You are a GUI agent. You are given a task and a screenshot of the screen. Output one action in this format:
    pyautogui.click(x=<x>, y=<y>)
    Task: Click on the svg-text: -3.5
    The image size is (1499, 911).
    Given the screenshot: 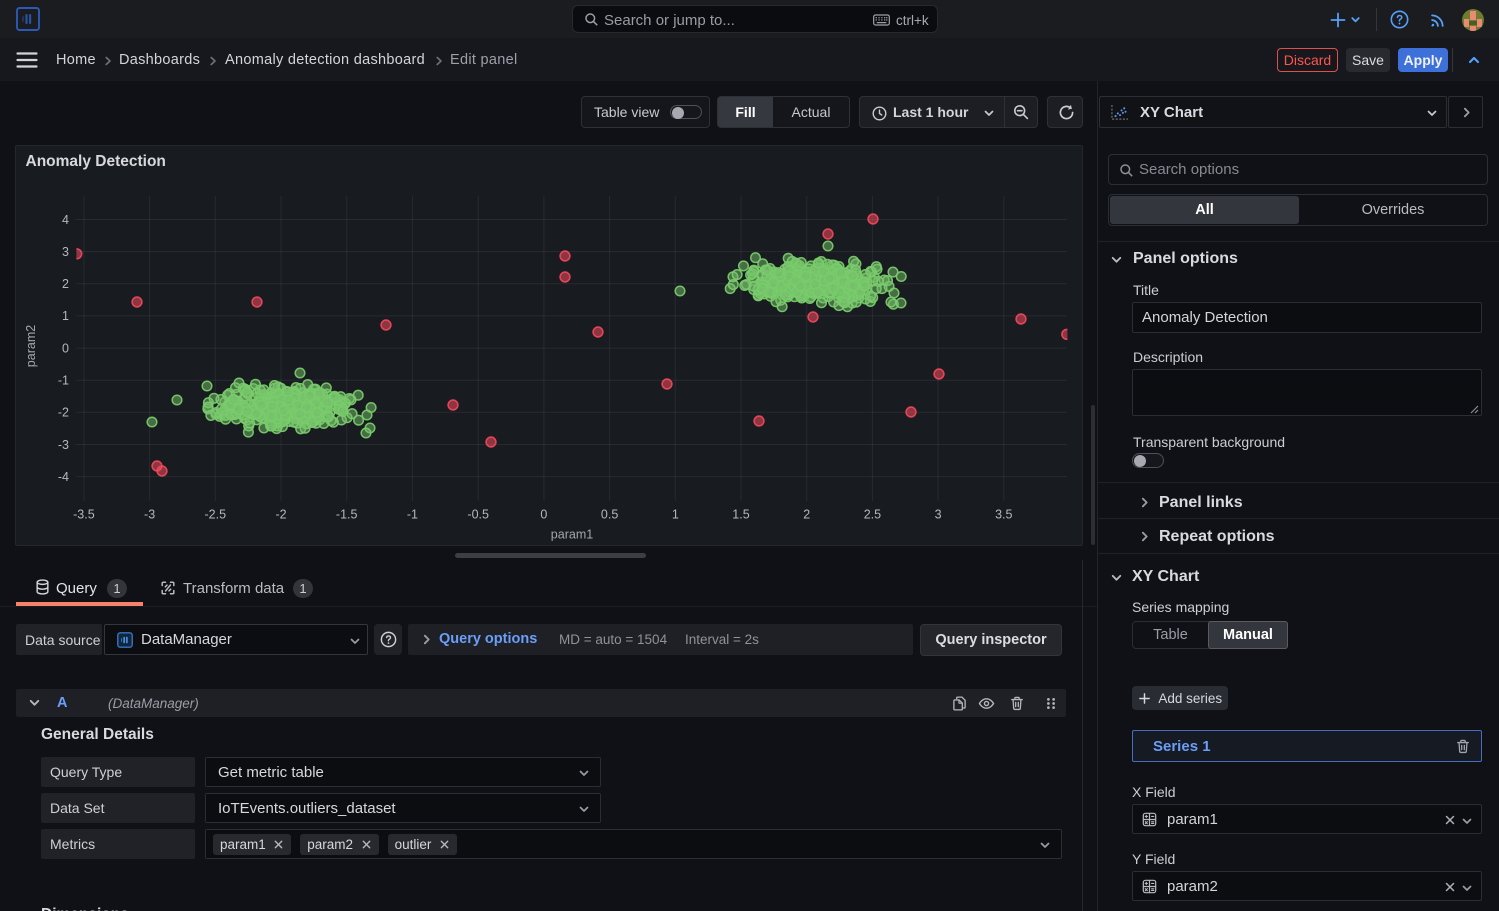 What is the action you would take?
    pyautogui.click(x=84, y=515)
    